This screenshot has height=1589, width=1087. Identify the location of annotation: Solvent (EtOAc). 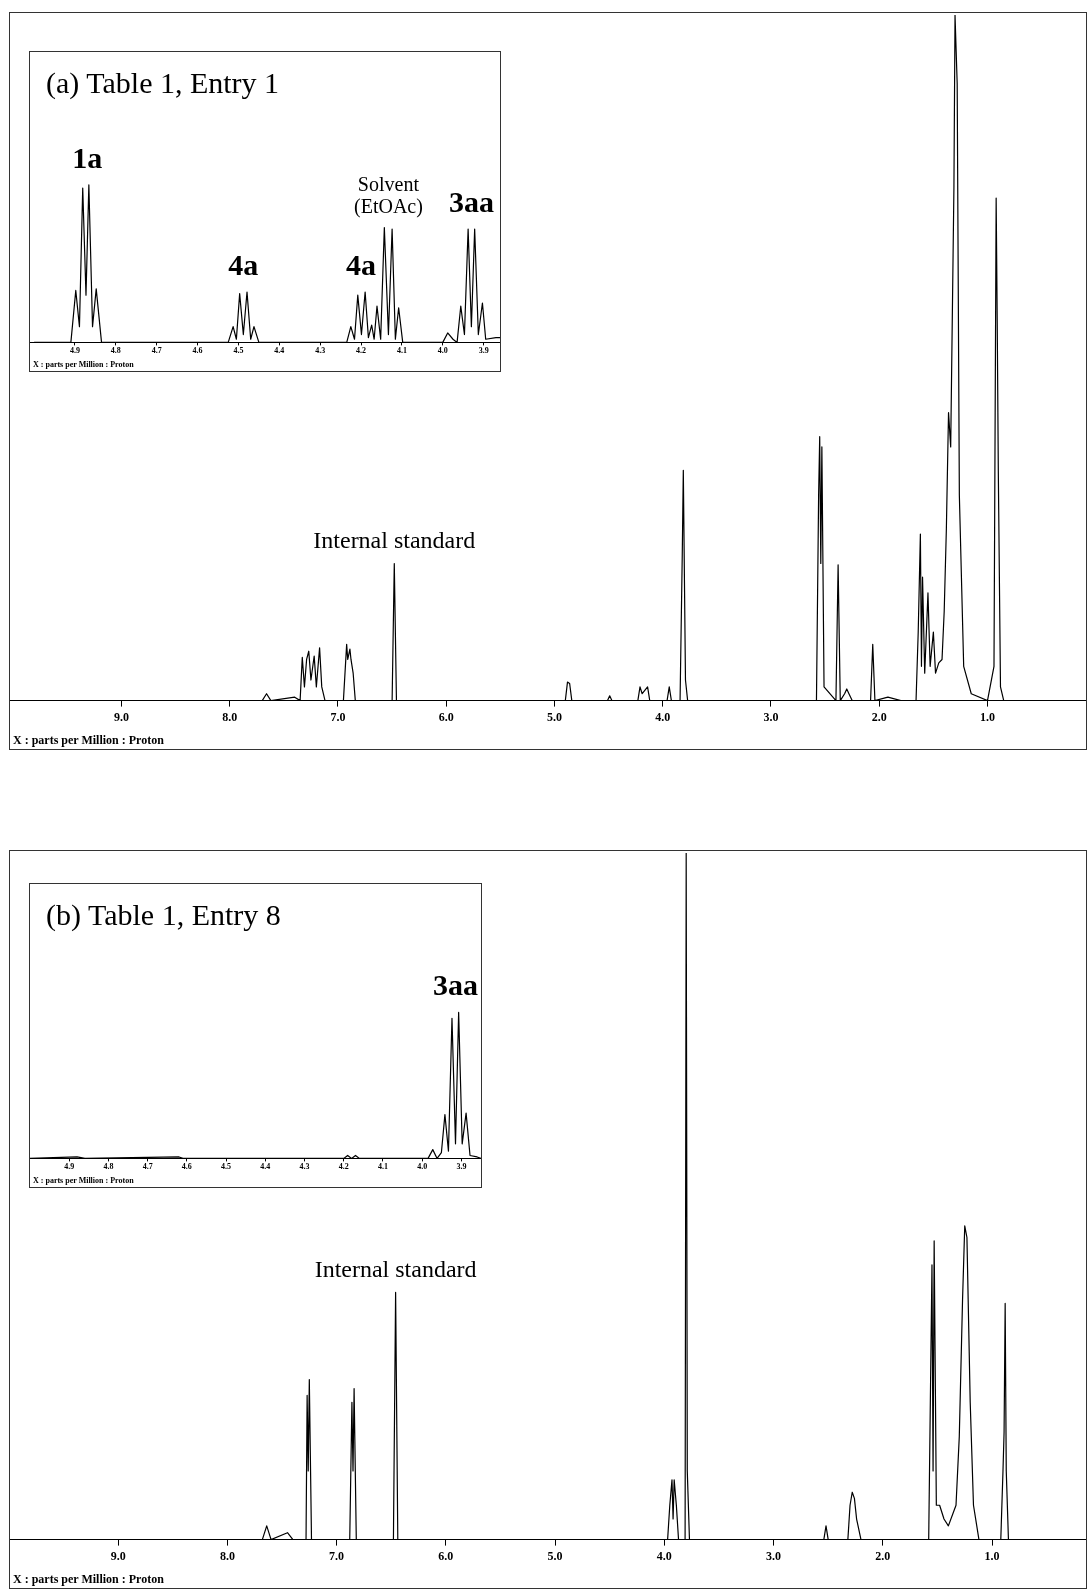
(388, 195).